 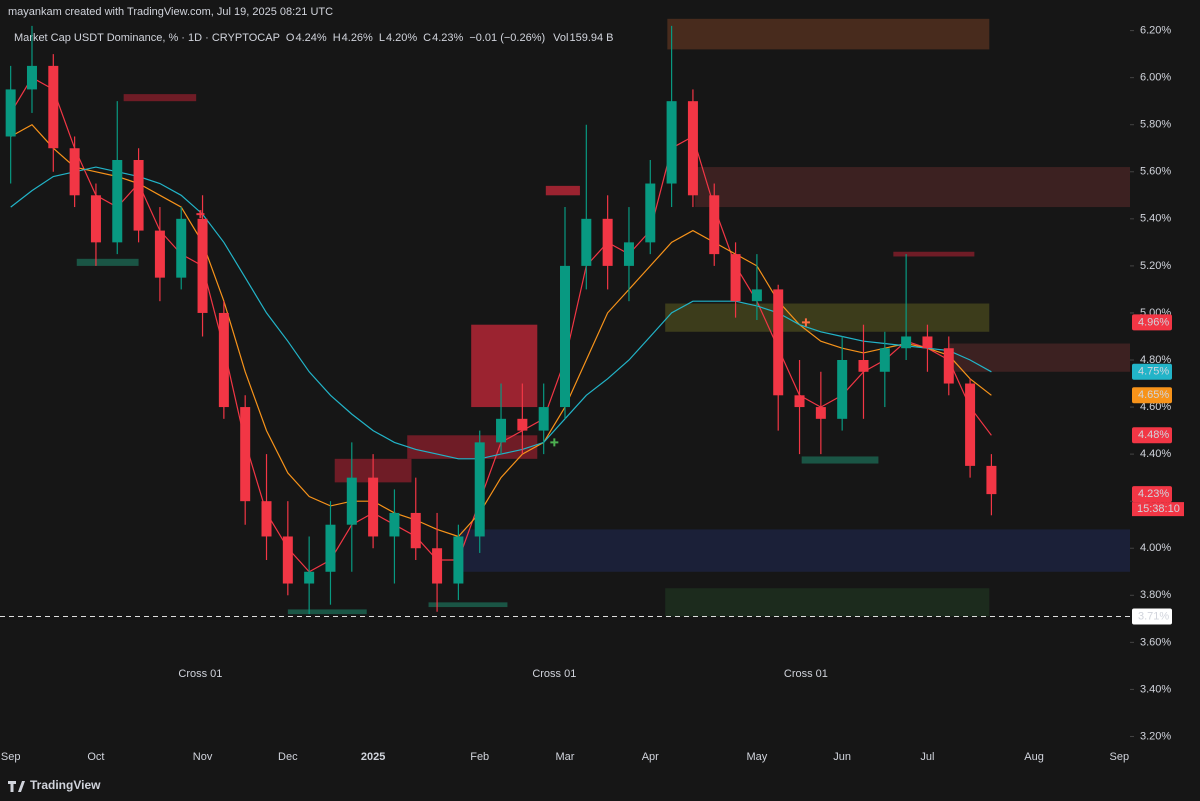 I want to click on x-tick-label: Apr, so click(x=650, y=757).